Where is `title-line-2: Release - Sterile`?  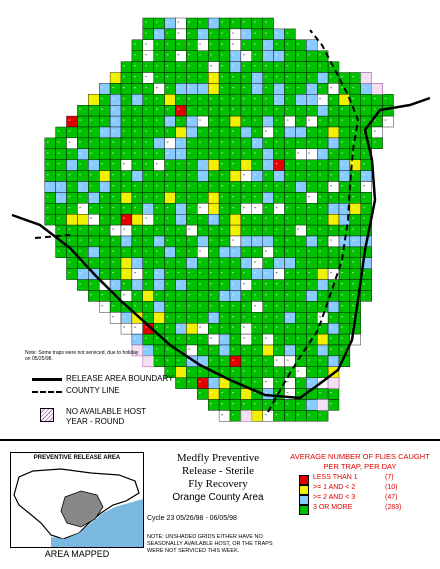 title-line-2: Release - Sterile is located at coordinates (218, 471).